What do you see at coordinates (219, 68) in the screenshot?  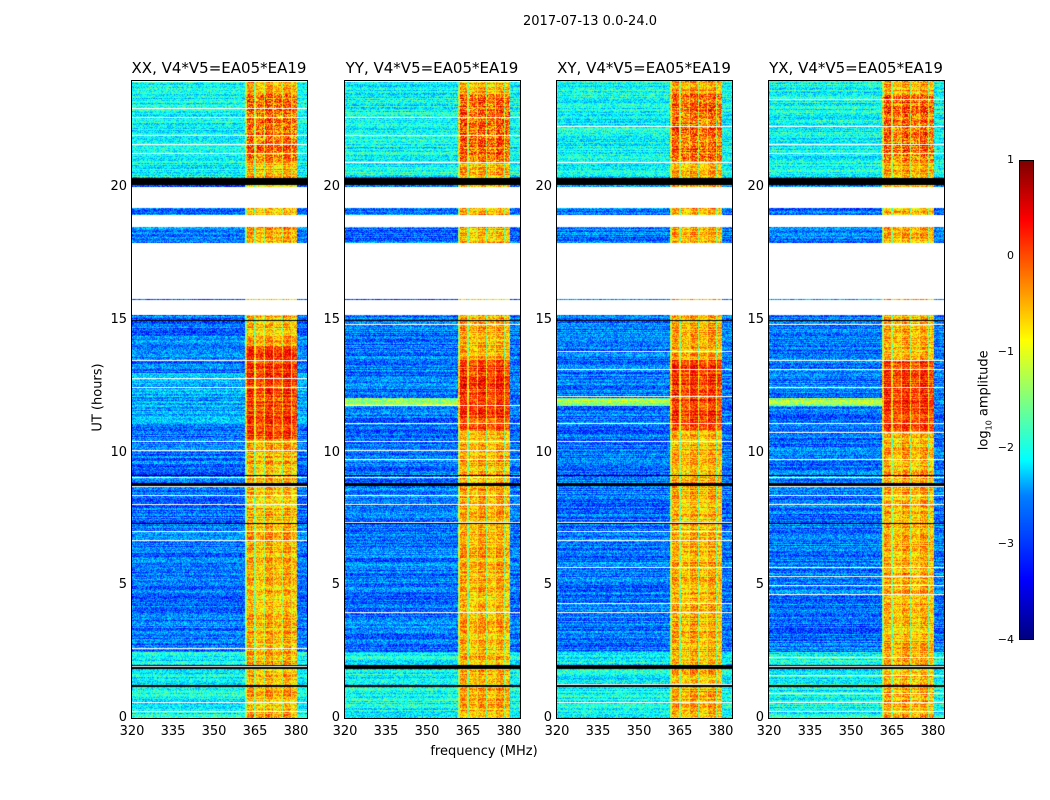 I see `panel-title: XX, V4*V5=EA05*EA19` at bounding box center [219, 68].